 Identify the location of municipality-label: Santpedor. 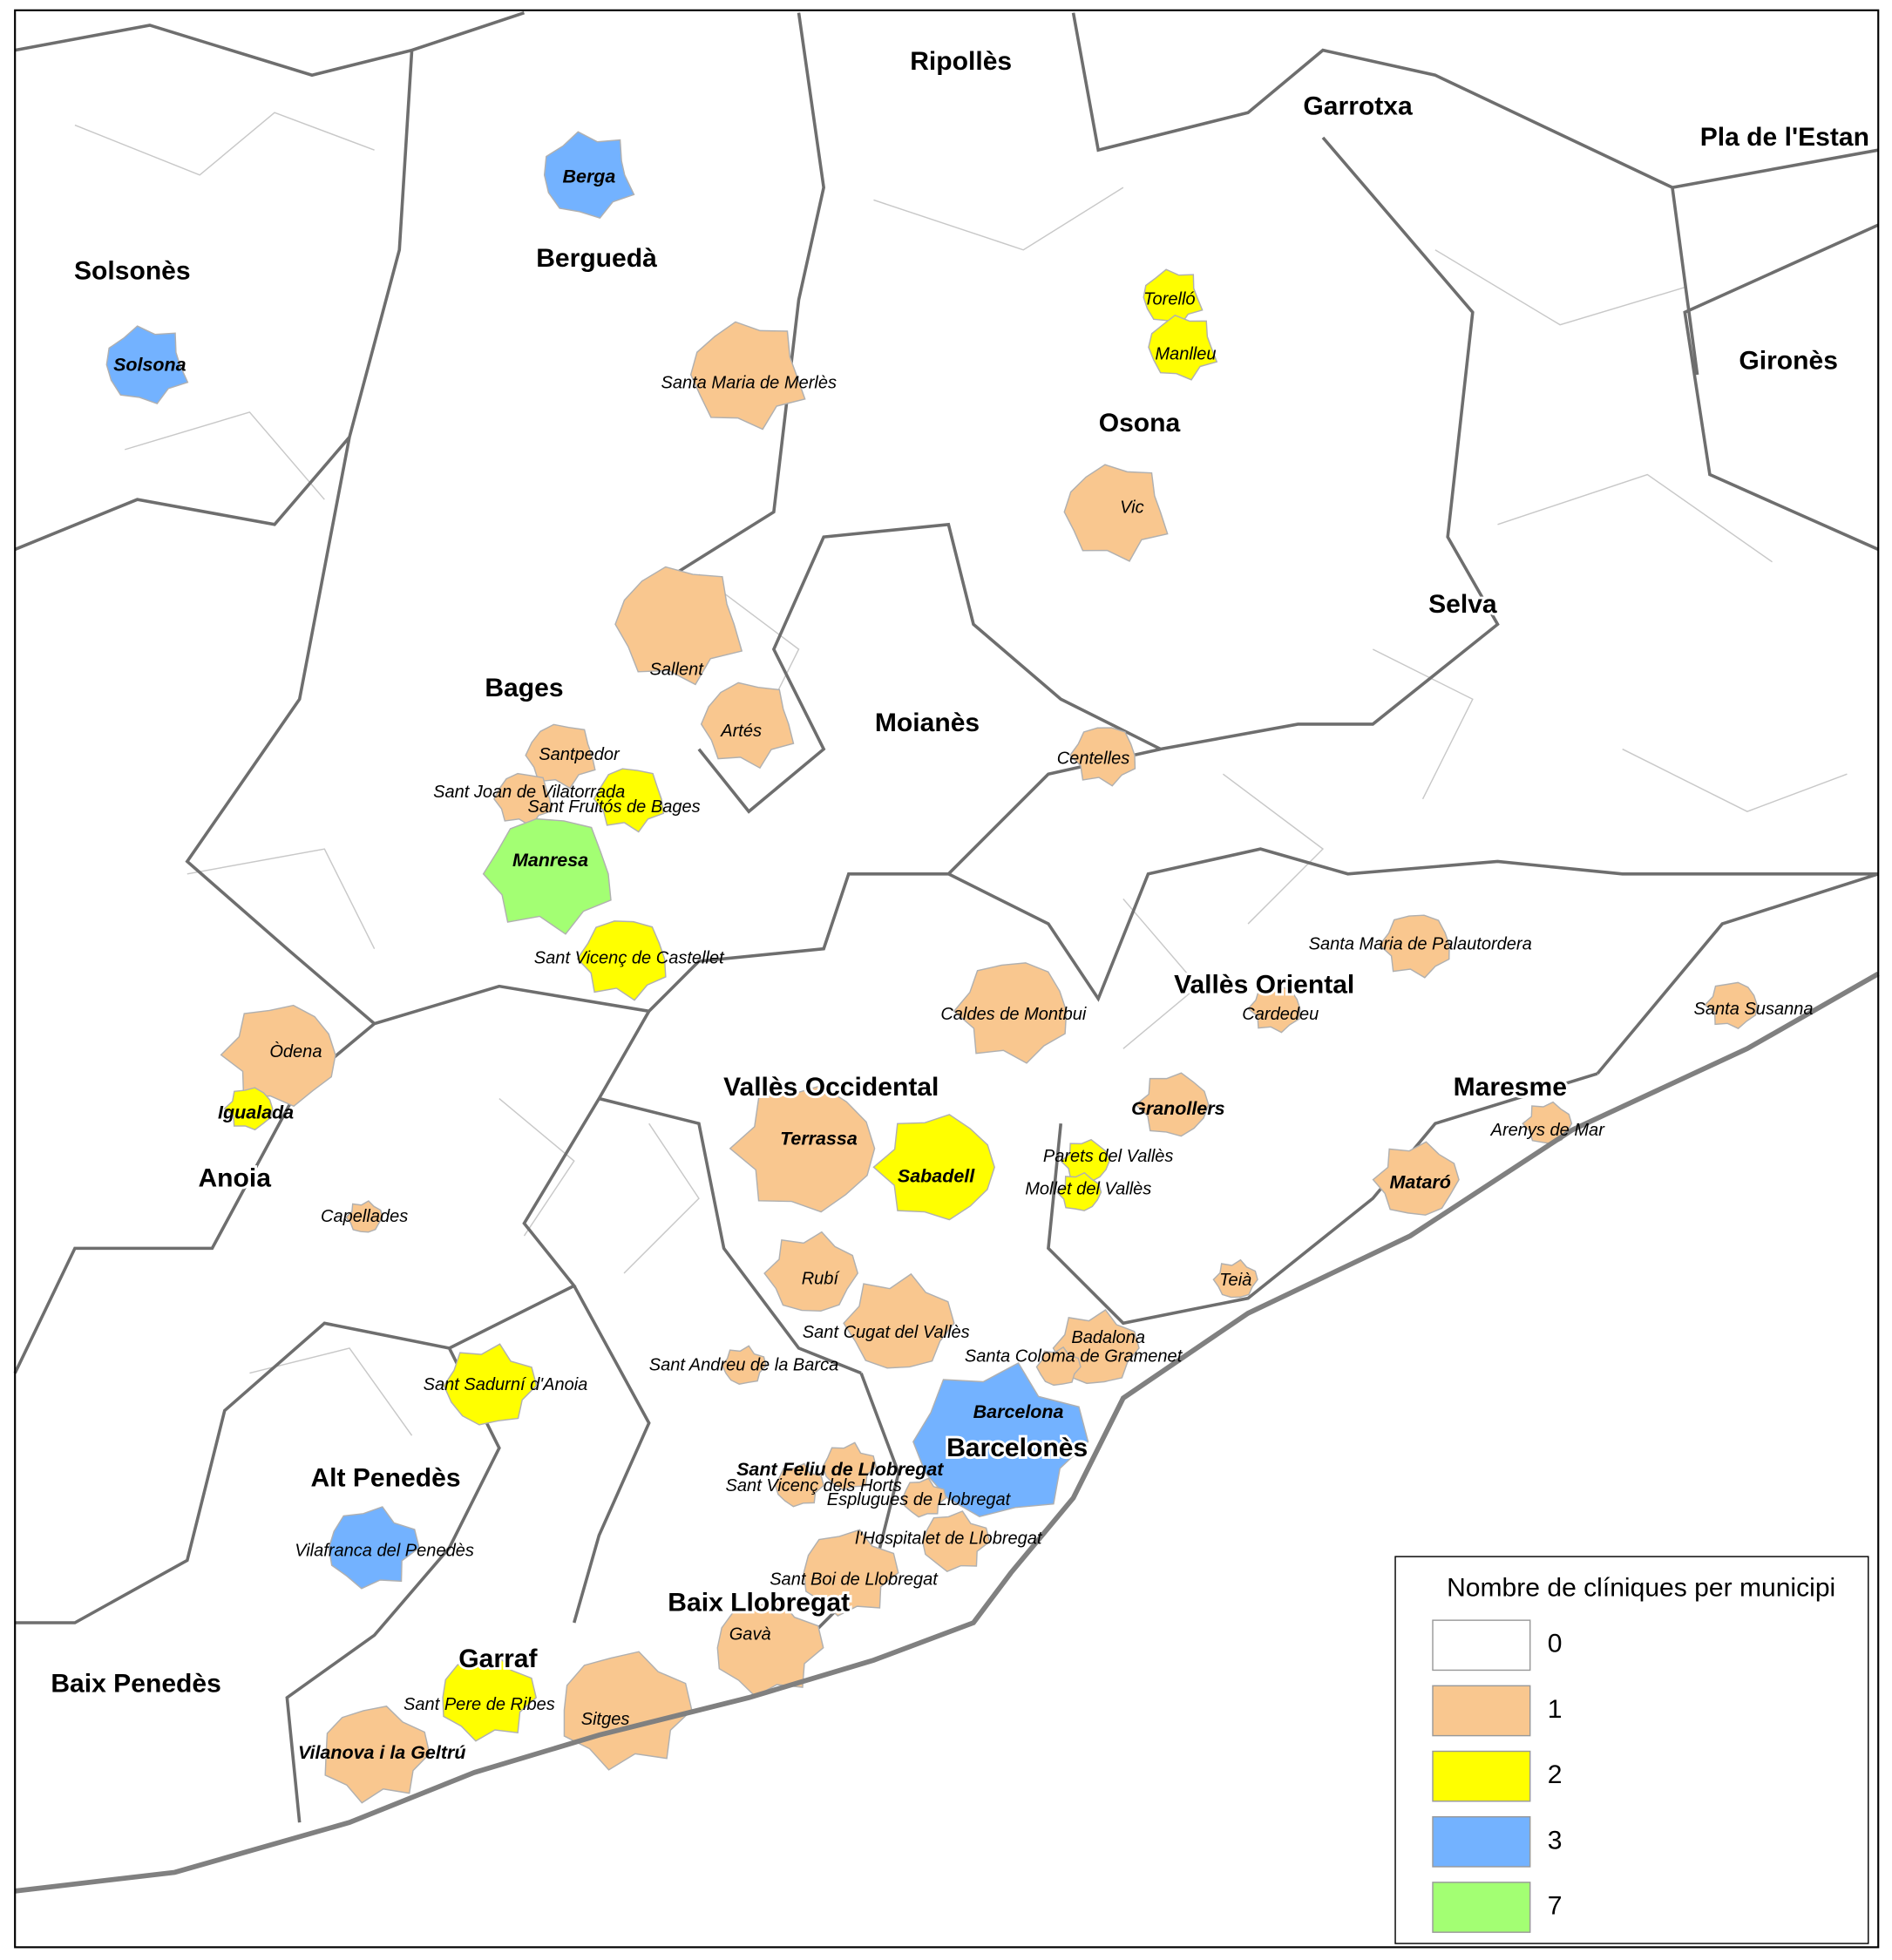
(579, 754).